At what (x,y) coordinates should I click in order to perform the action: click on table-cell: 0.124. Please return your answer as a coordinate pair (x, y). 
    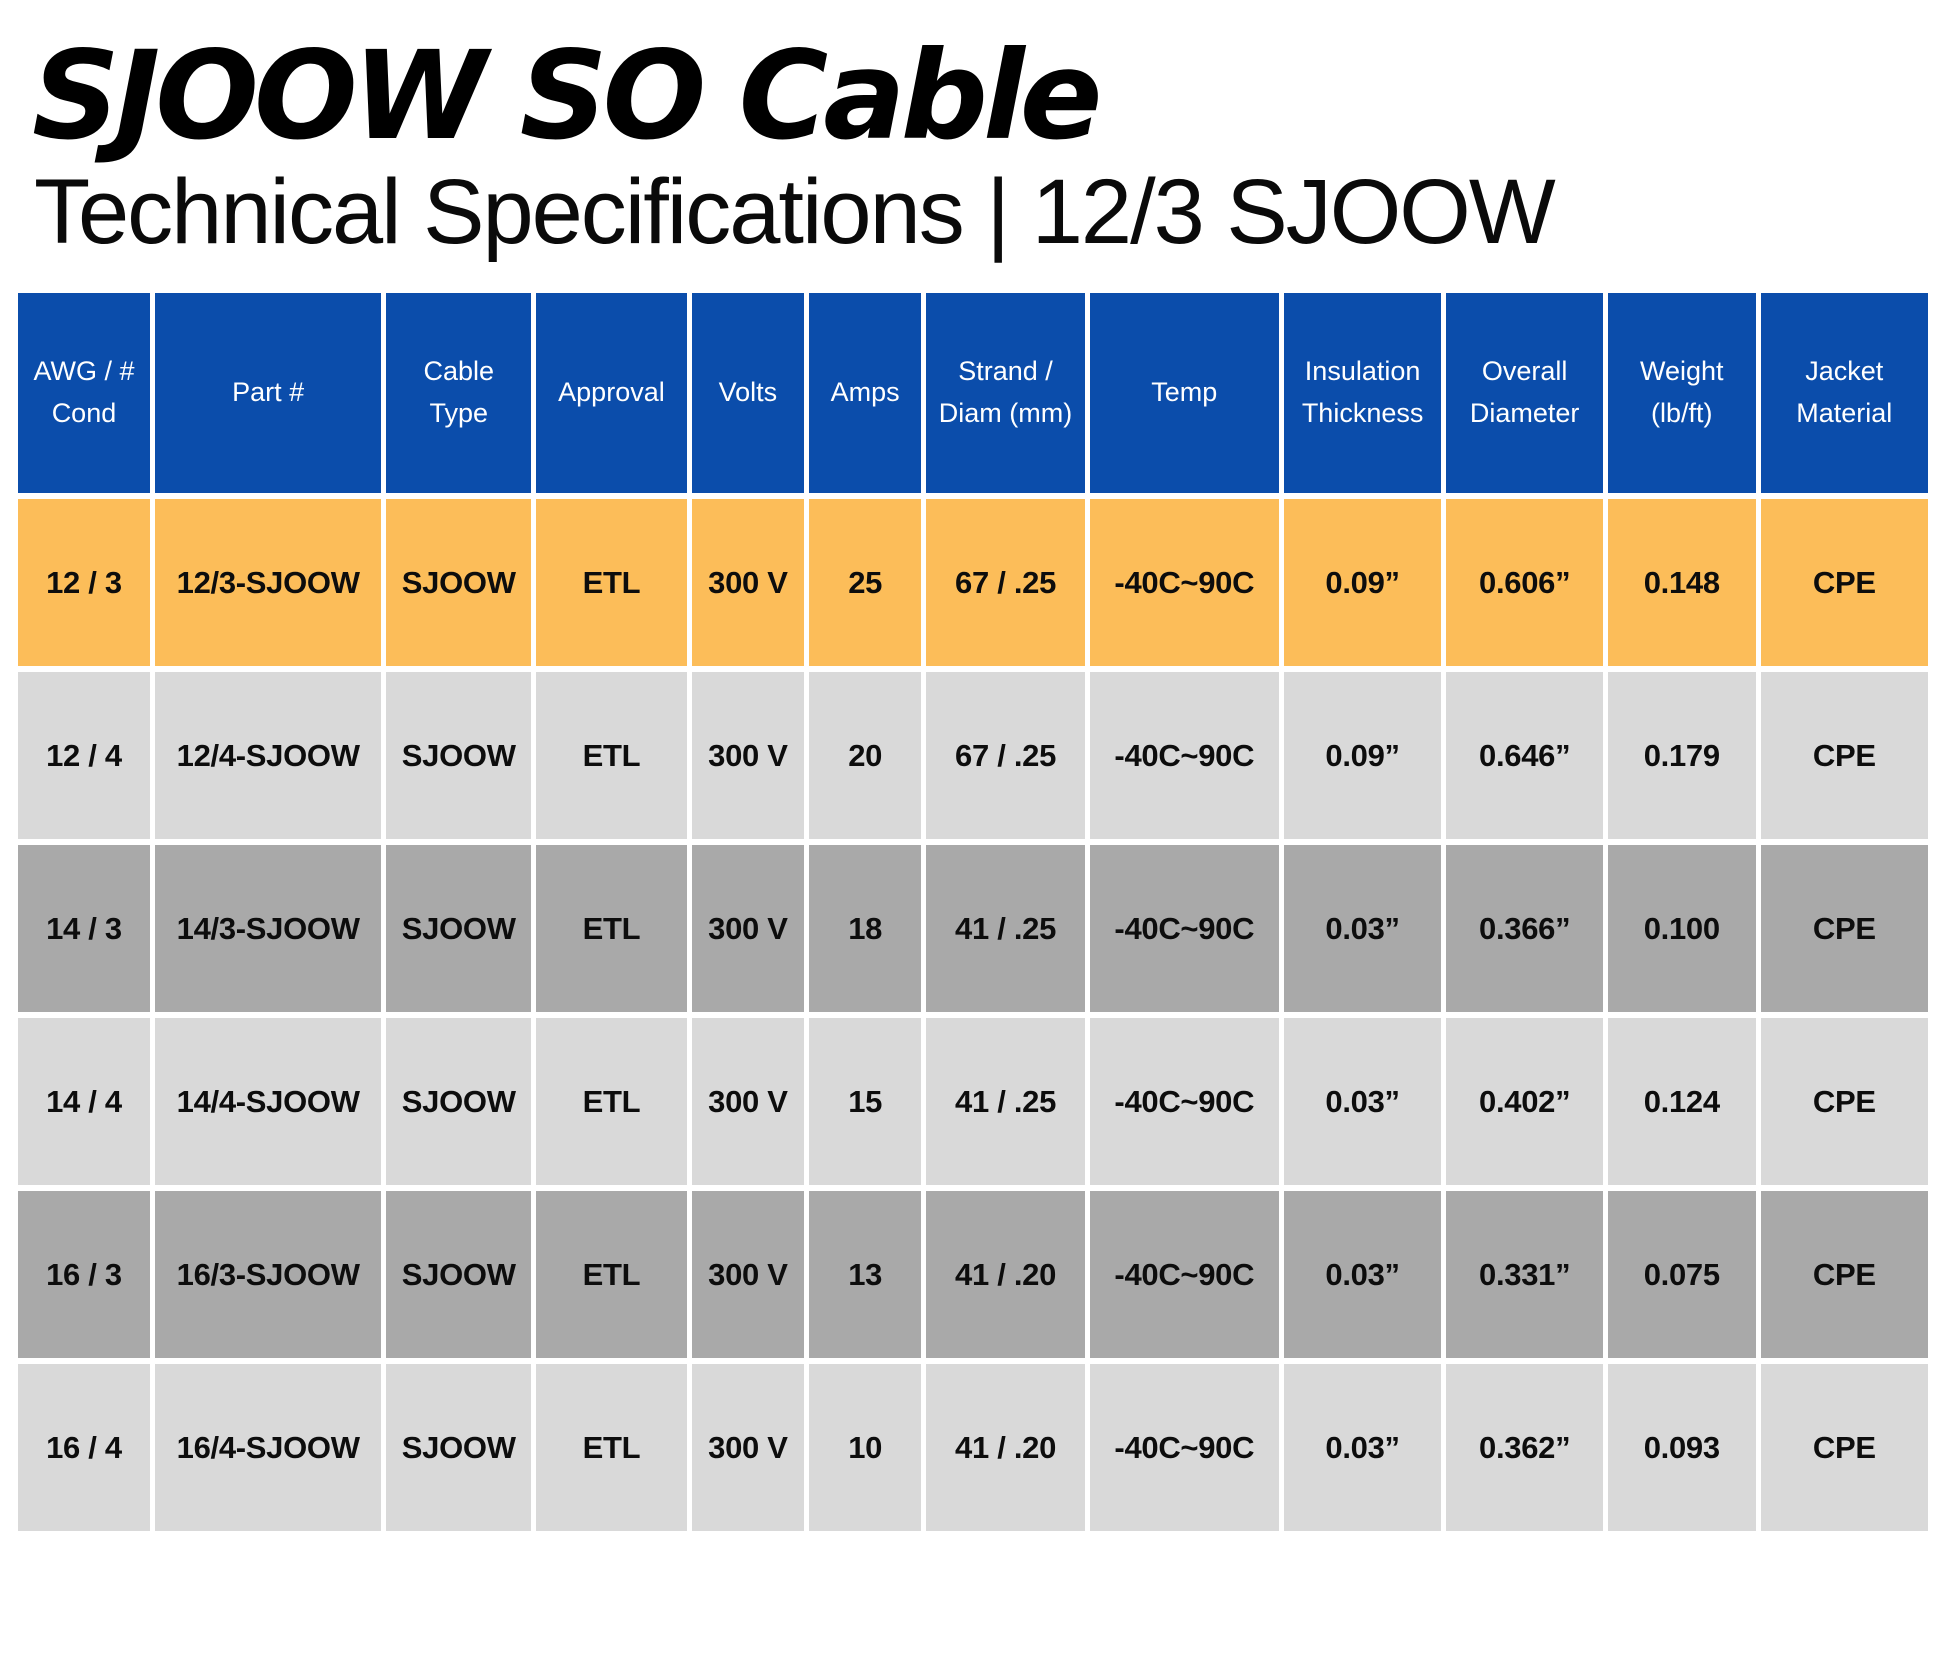
    Looking at the image, I should click on (1681, 1102).